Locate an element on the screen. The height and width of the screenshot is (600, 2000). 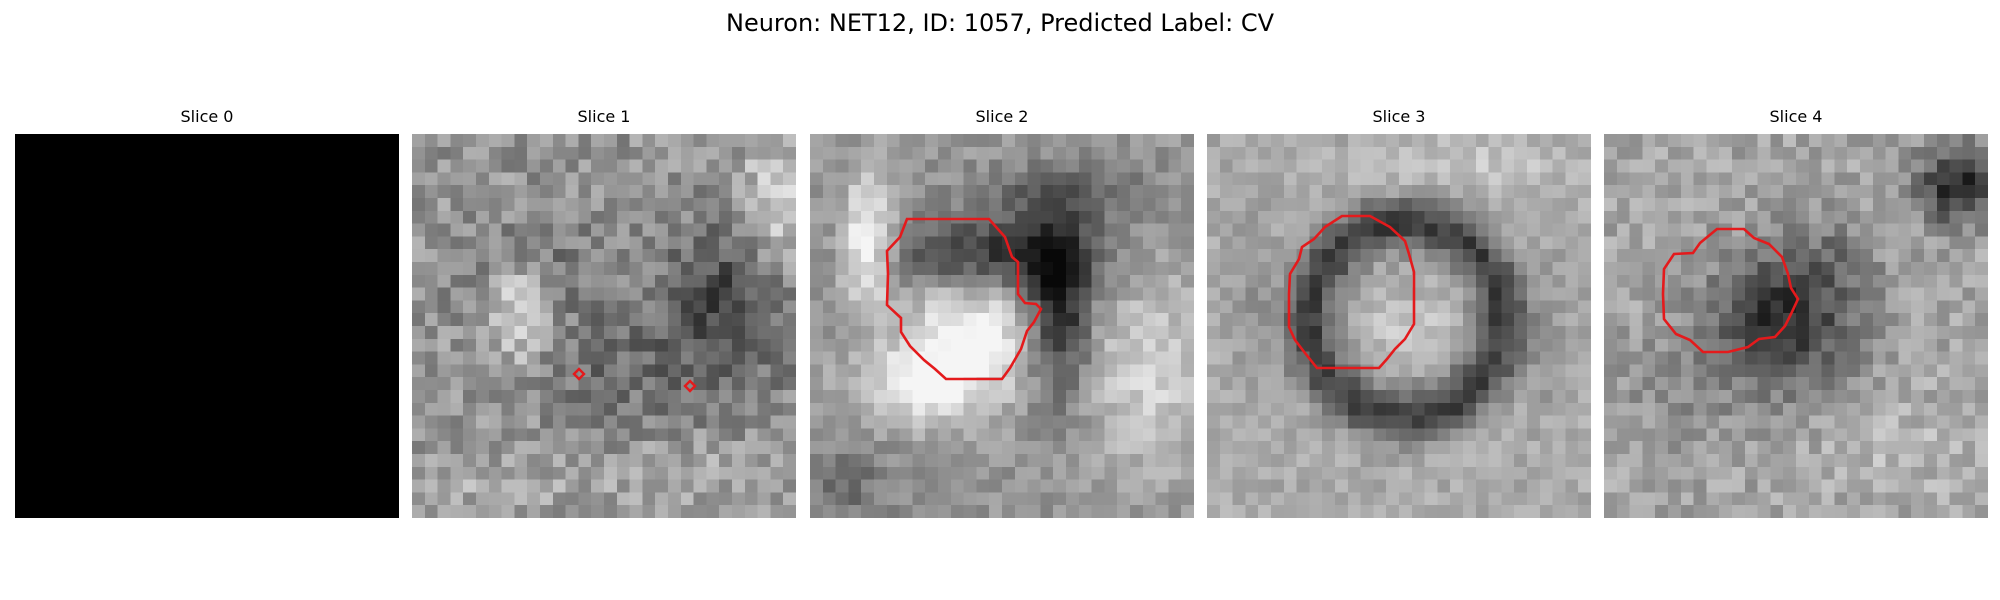
slice-title: Slice 1 is located at coordinates (604, 116).